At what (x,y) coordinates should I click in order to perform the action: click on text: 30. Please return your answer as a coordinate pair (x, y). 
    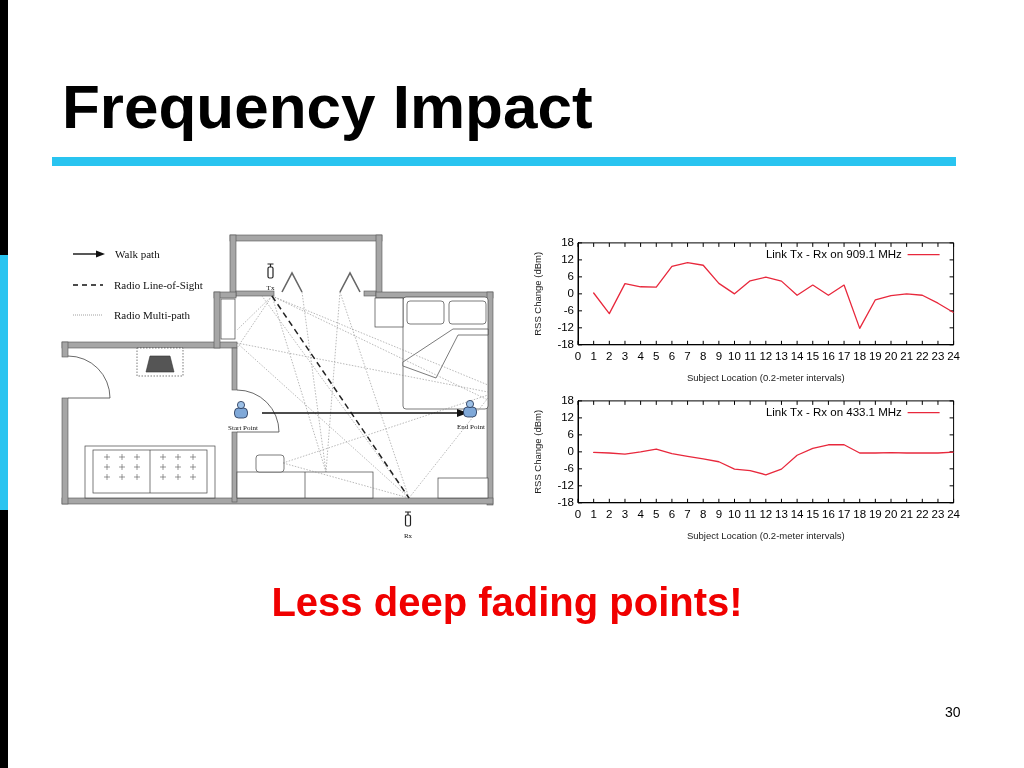
    Looking at the image, I should click on (953, 712).